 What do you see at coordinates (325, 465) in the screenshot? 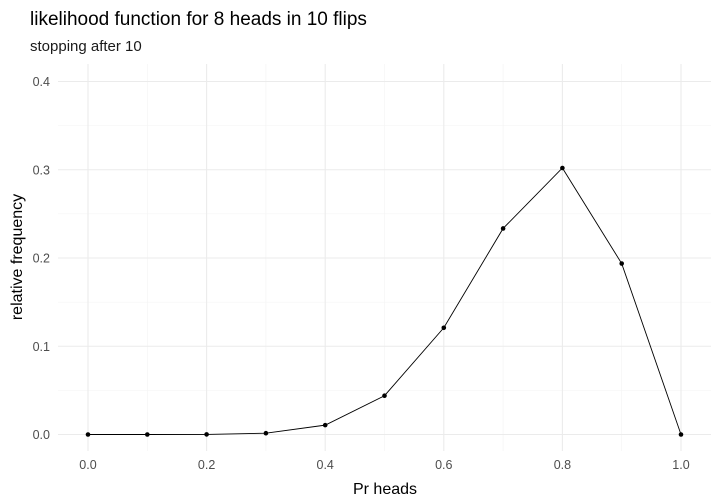
I see `x-tick-label: 0.4` at bounding box center [325, 465].